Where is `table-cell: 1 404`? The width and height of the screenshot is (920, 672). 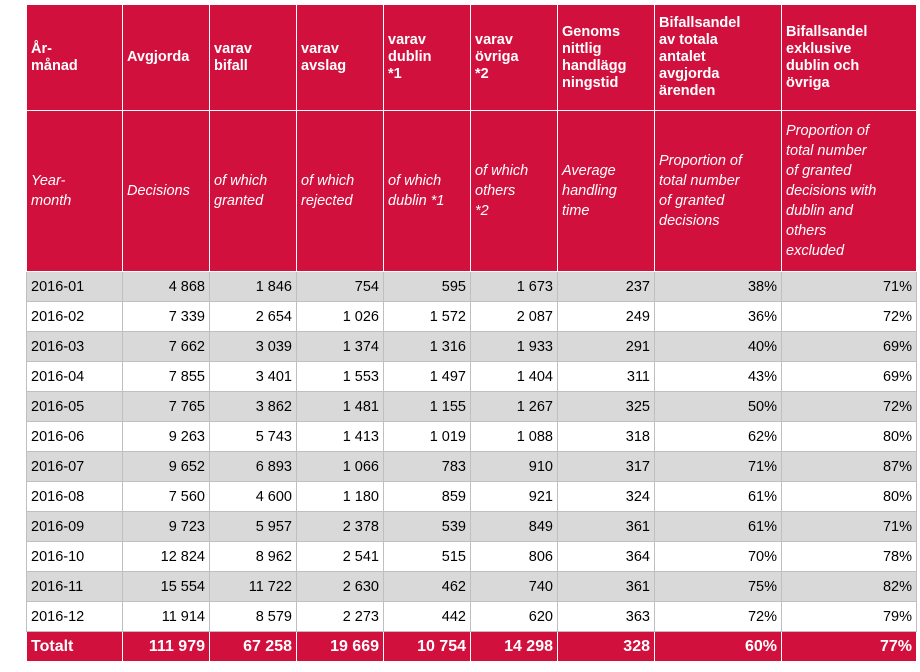
table-cell: 1 404 is located at coordinates (514, 376).